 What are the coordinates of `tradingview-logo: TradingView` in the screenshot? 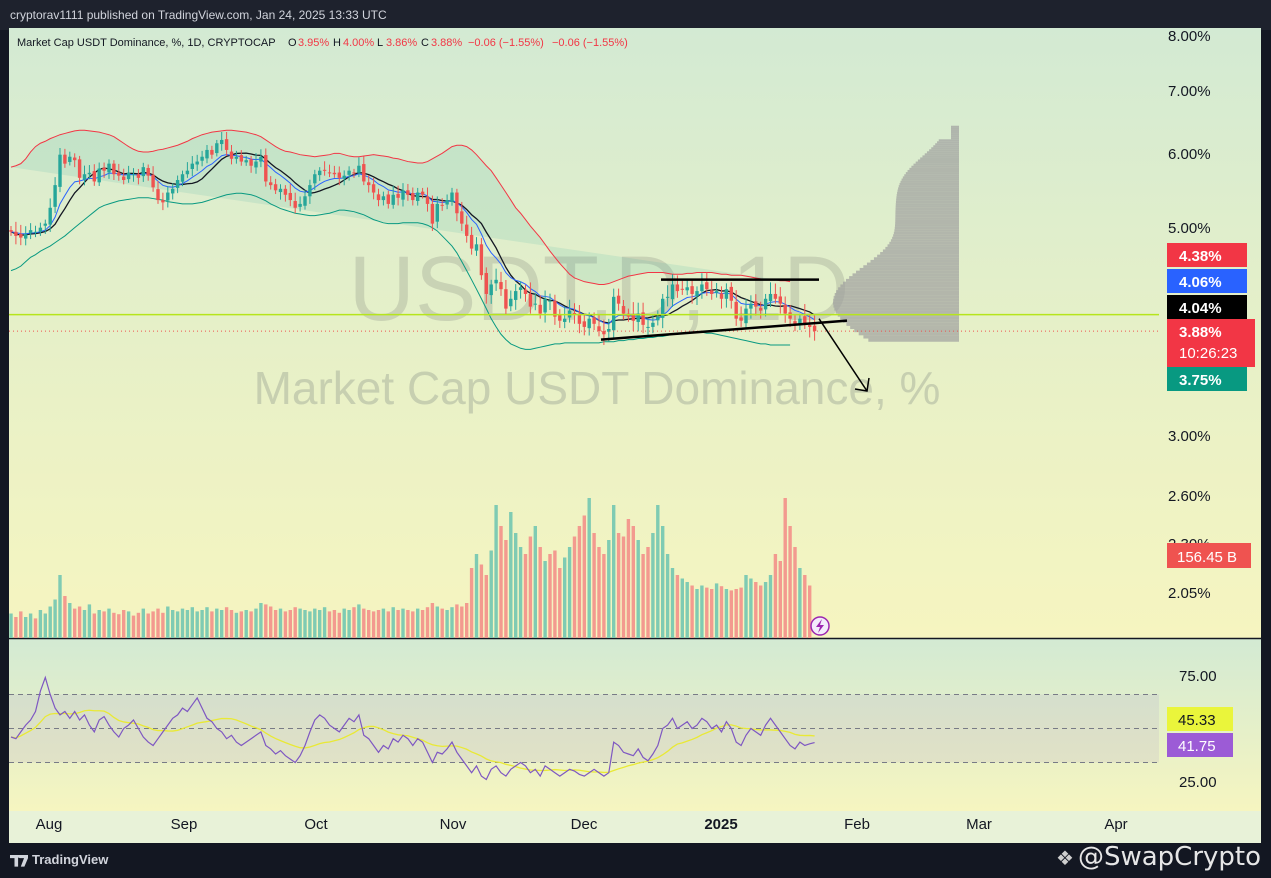 It's located at (59, 859).